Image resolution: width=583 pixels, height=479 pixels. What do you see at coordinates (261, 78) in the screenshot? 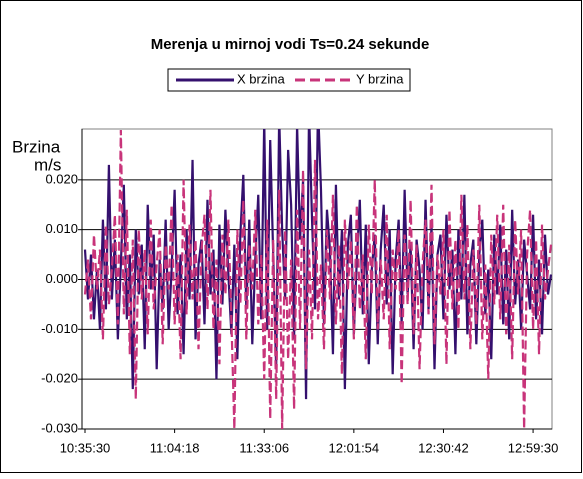
I see `legend-label: X brzina` at bounding box center [261, 78].